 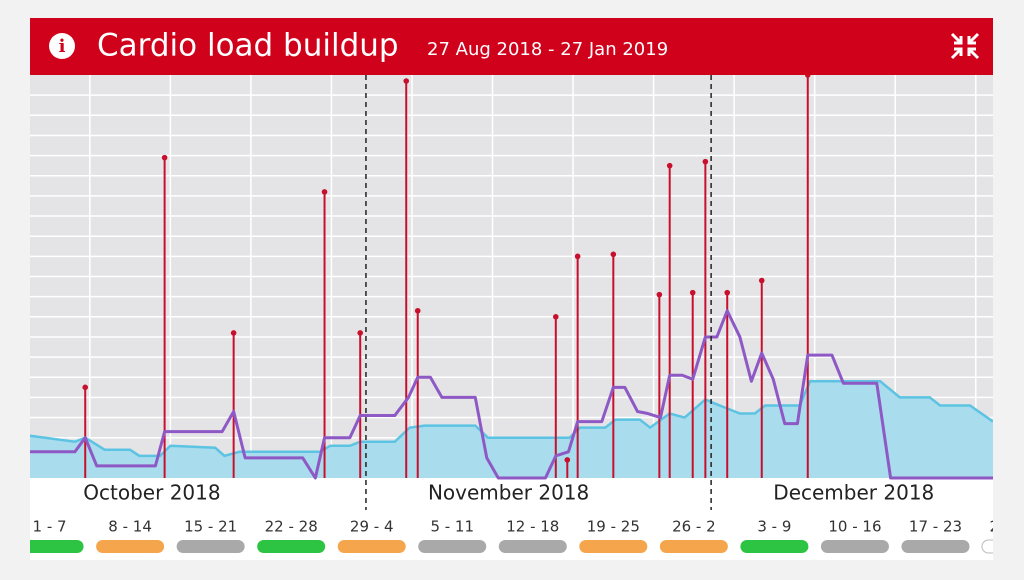 I want to click on week-label: 22 - 28, so click(x=291, y=527).